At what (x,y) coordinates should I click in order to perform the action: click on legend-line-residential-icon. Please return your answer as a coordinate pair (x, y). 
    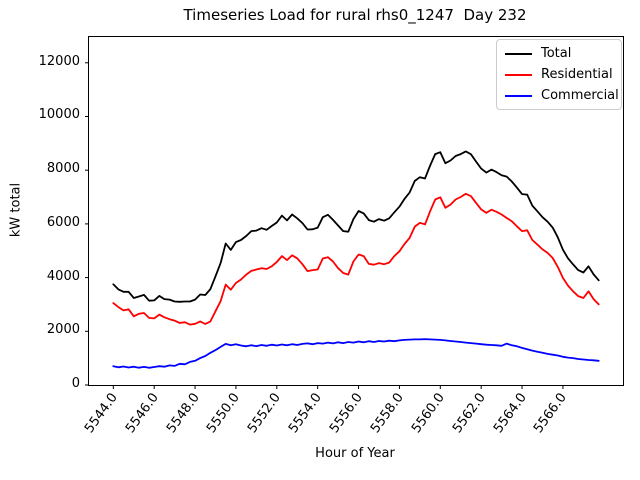
    Looking at the image, I should click on (518, 74).